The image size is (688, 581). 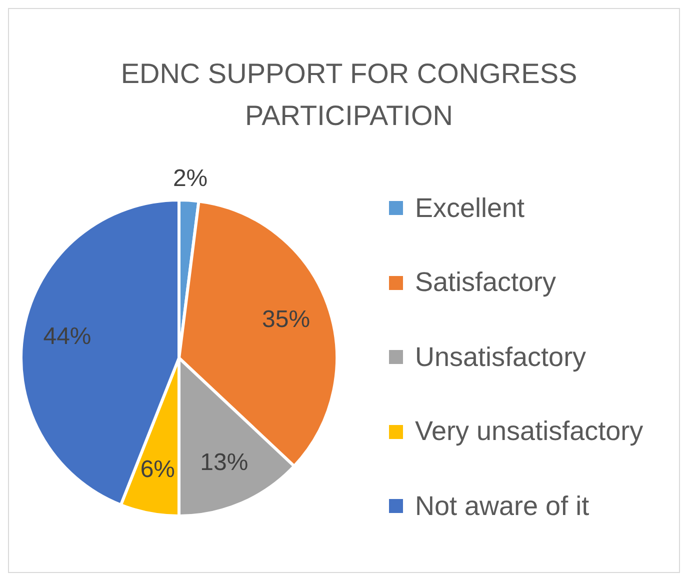 I want to click on legend-label: Unsatisfactory, so click(x=500, y=357).